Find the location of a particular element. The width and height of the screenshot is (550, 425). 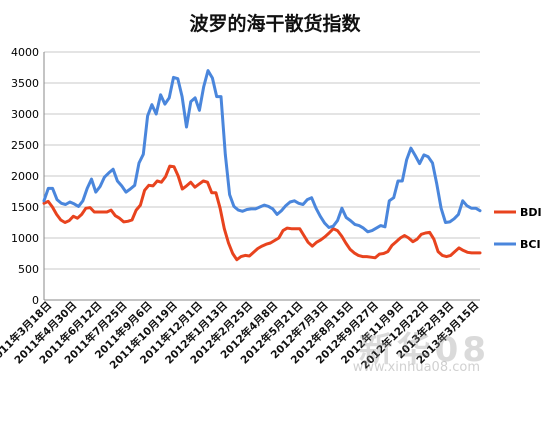

y-tick-label: 4000 is located at coordinates (25, 52).